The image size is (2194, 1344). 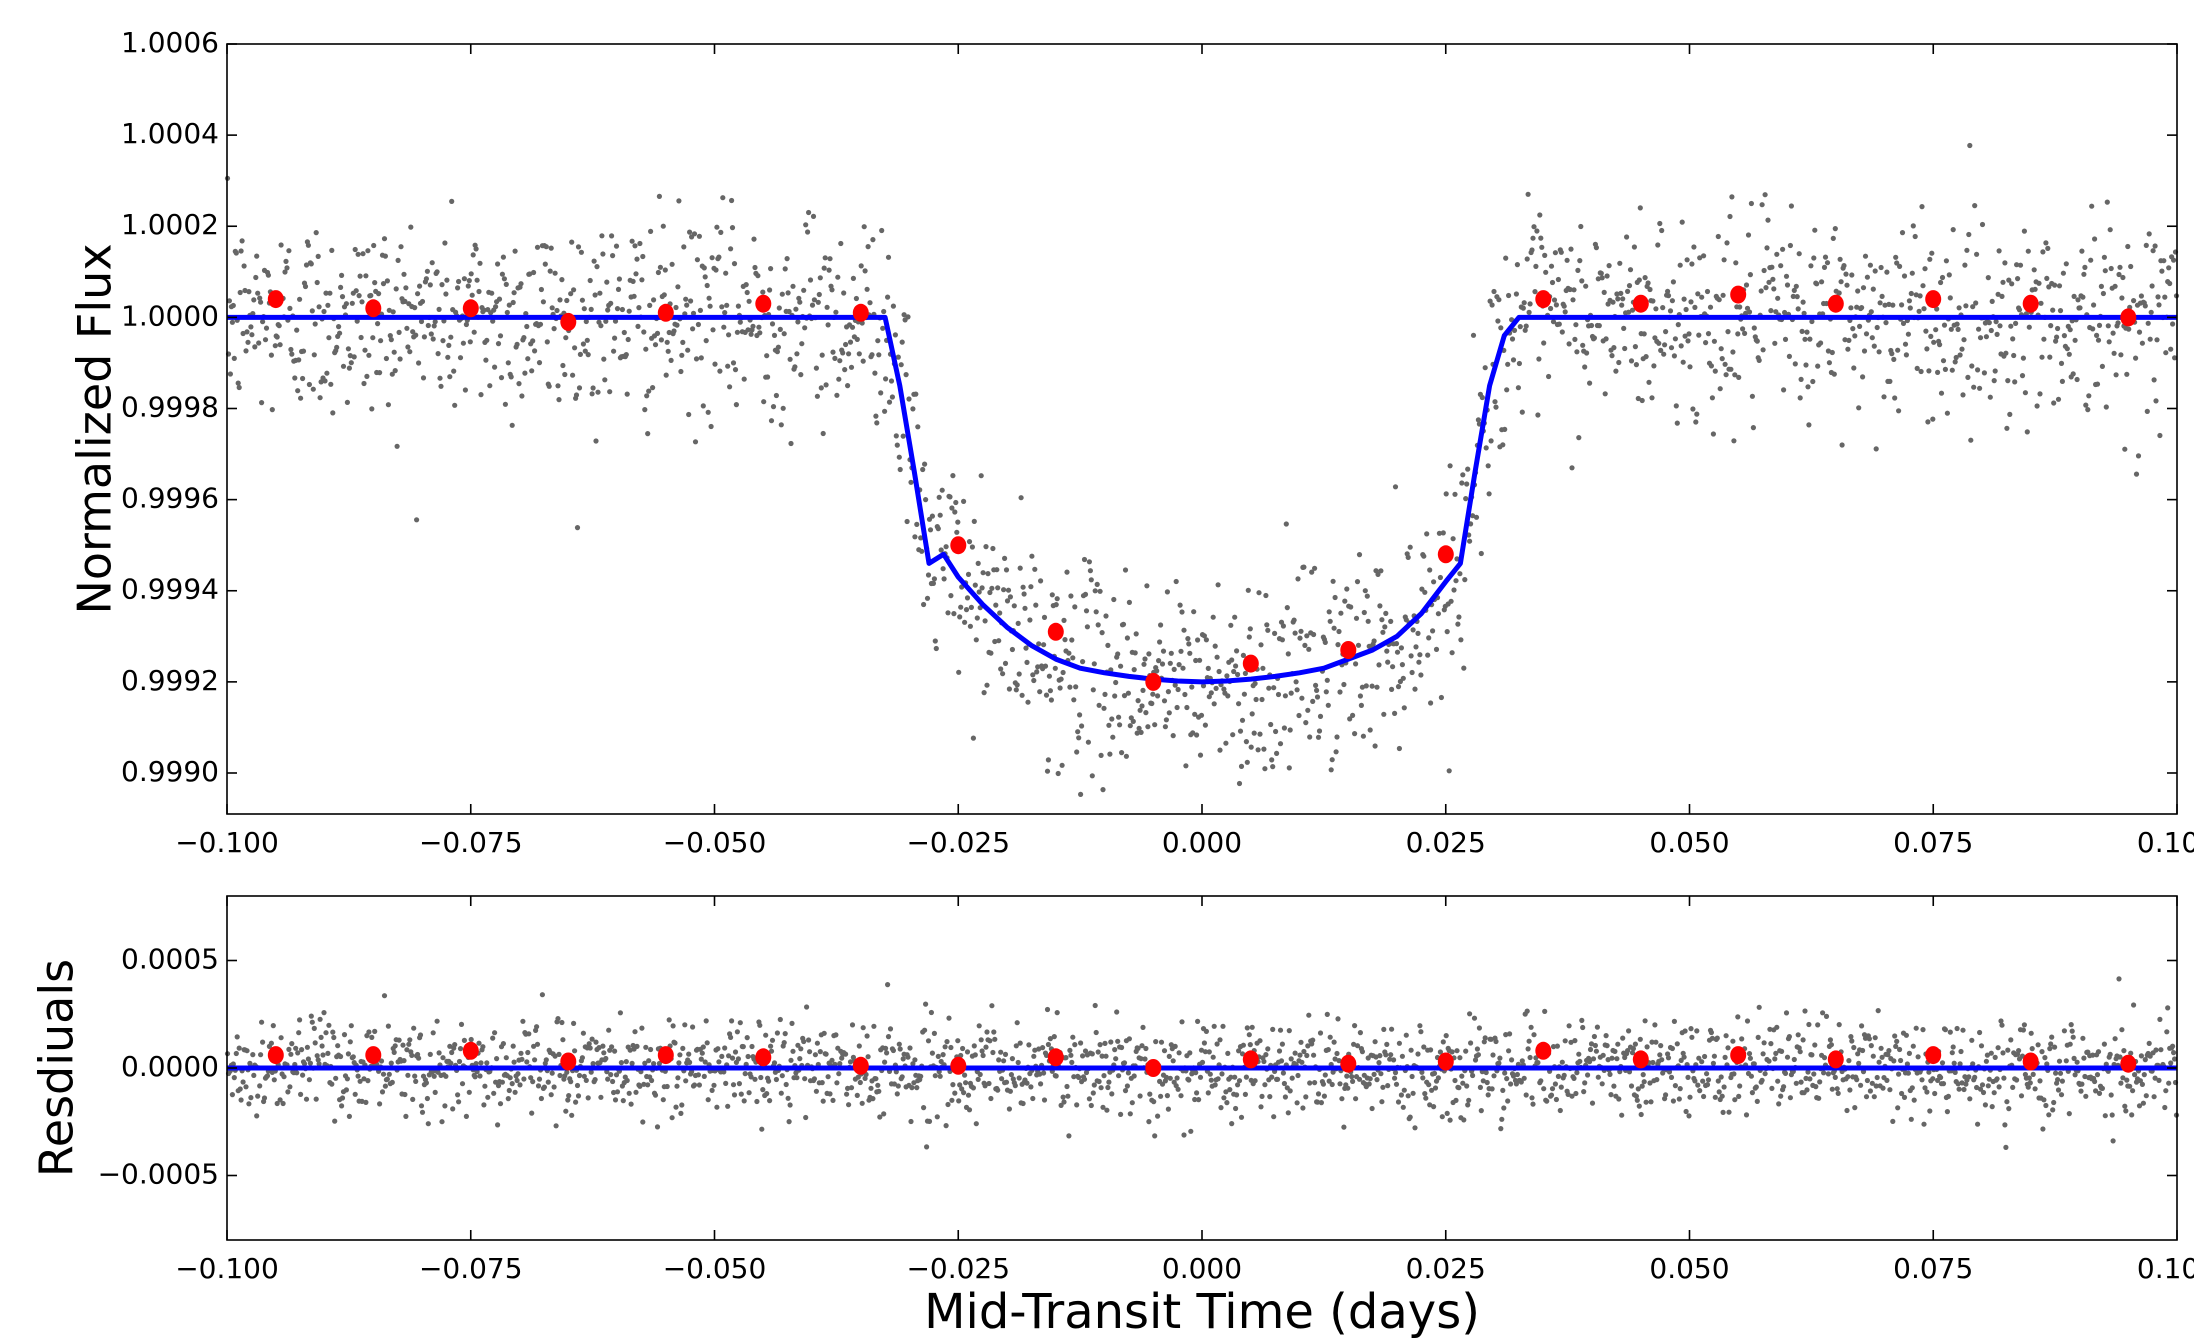 What do you see at coordinates (1202, 1063) in the screenshot?
I see `residual-raw-points` at bounding box center [1202, 1063].